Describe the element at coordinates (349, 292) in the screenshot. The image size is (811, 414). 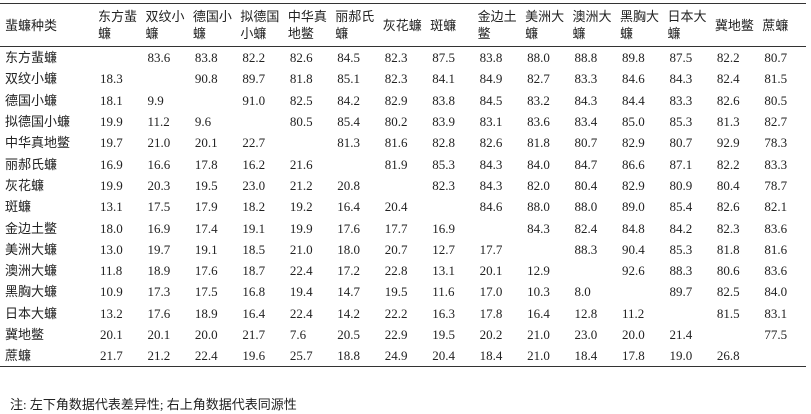
I see `value-cell: 14.7` at that location.